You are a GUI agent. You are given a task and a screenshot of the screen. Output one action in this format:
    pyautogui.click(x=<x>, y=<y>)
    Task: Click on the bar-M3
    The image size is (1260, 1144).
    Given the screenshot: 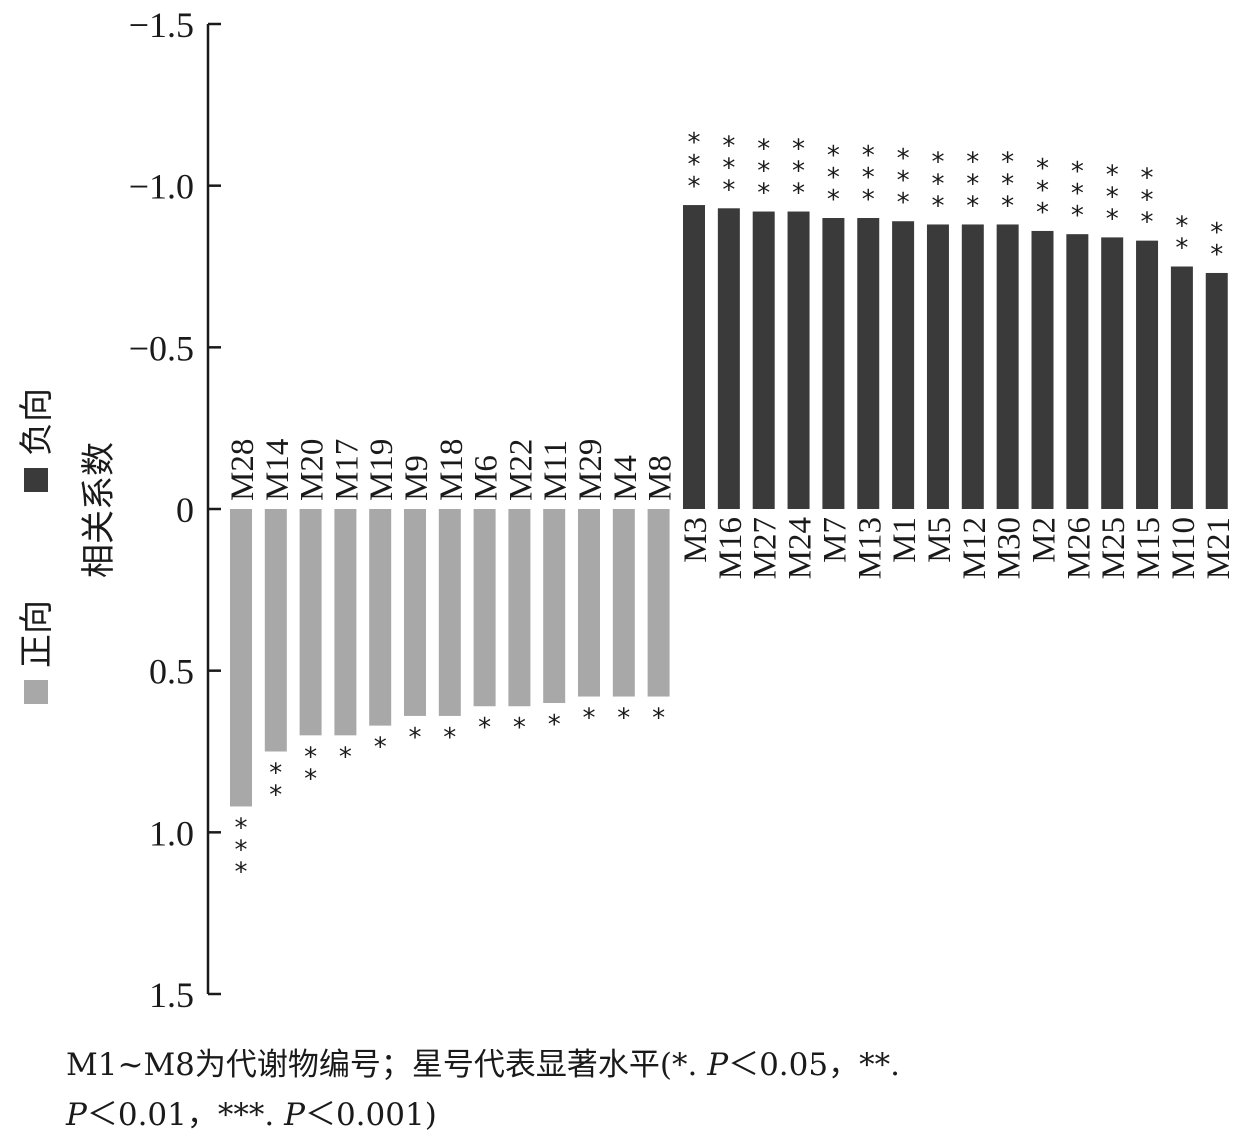 What is the action you would take?
    pyautogui.click(x=694, y=357)
    